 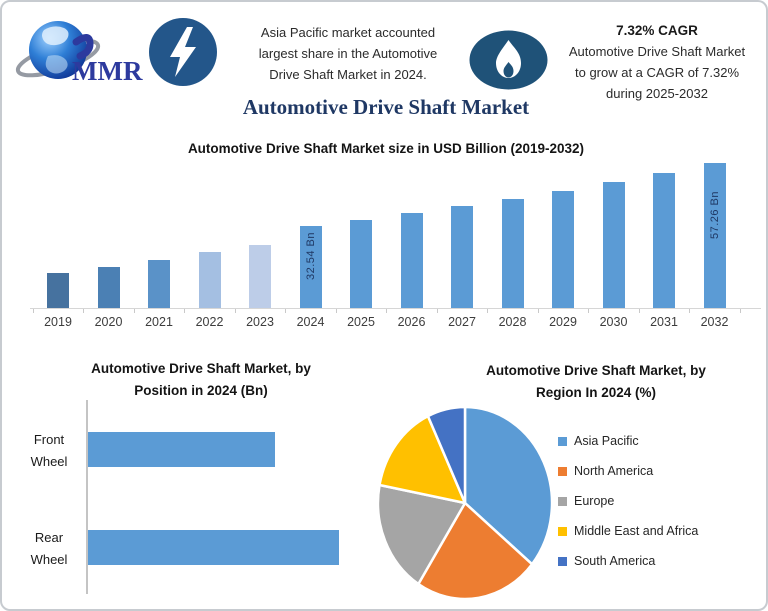 I want to click on front-wheel-bar, so click(x=181, y=449).